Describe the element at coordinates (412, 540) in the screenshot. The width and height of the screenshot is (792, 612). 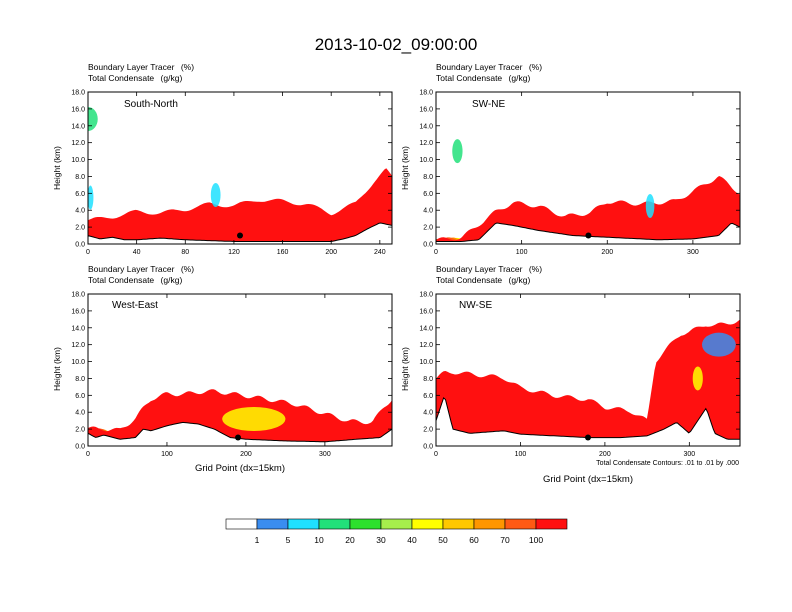
I see `colorbar-label: 40` at that location.